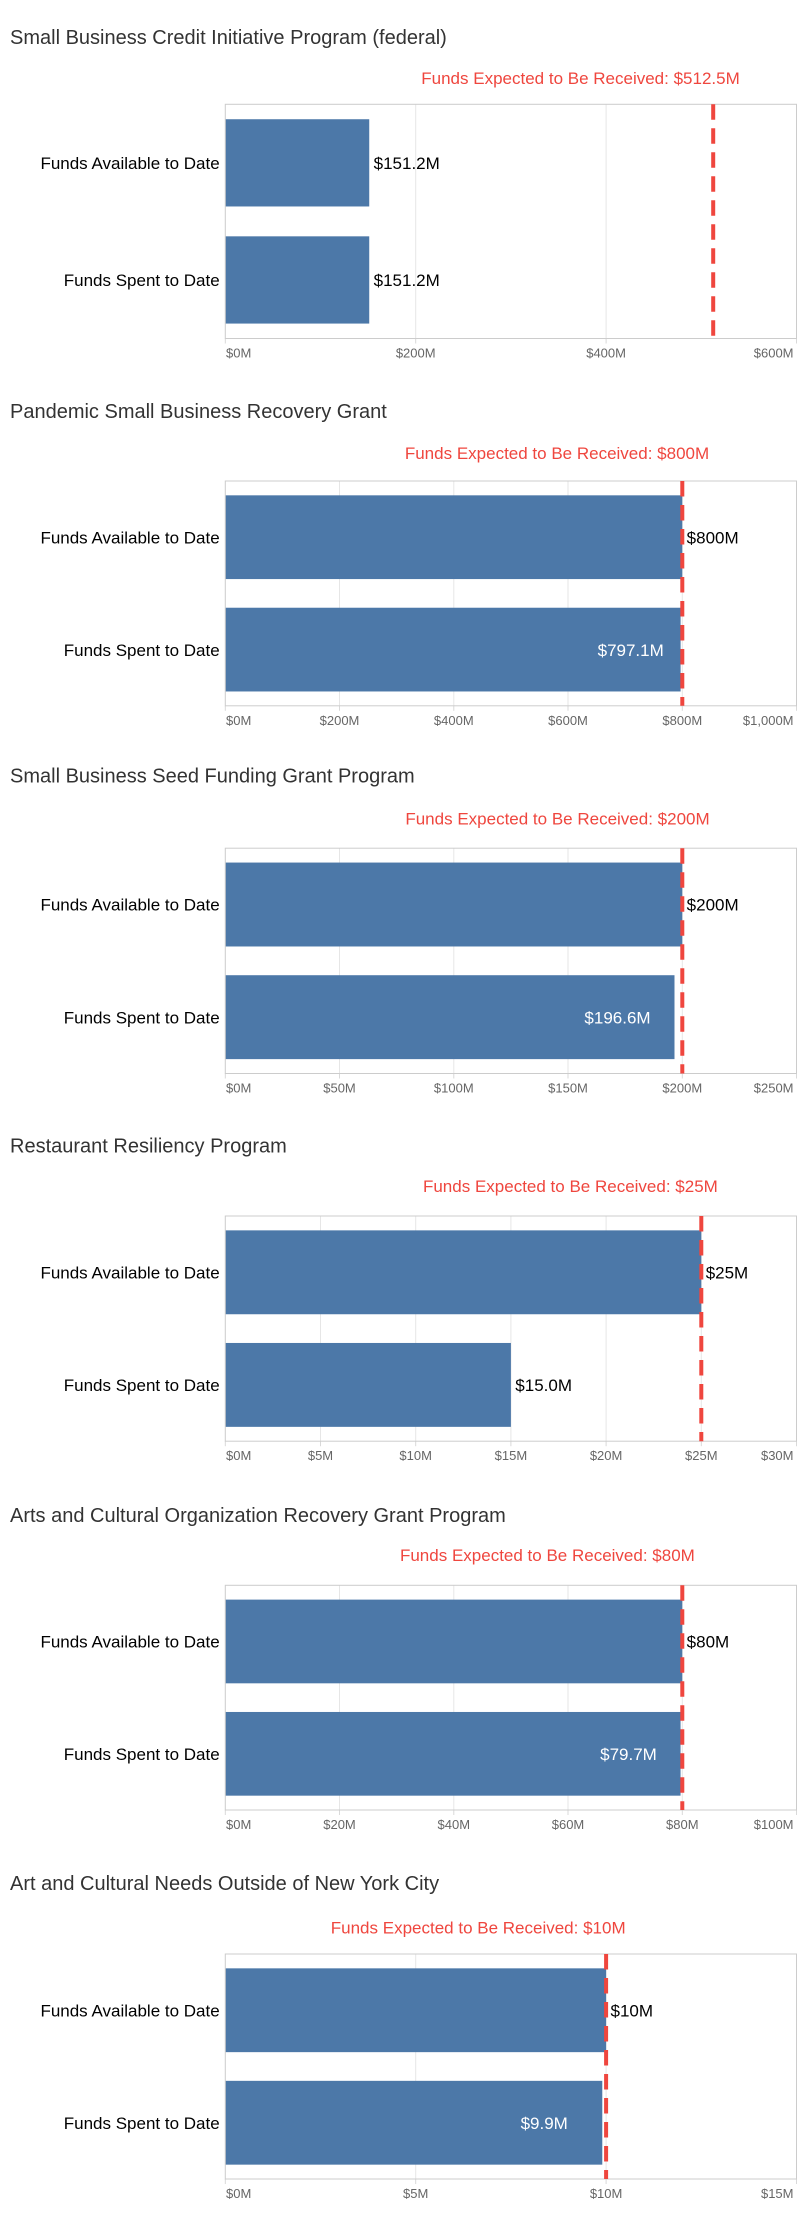 The height and width of the screenshot is (2230, 800). Describe the element at coordinates (557, 453) in the screenshot. I see `svg-text:Funds Expected to Be Received:: Funds Expected to Be Received: $800M` at that location.